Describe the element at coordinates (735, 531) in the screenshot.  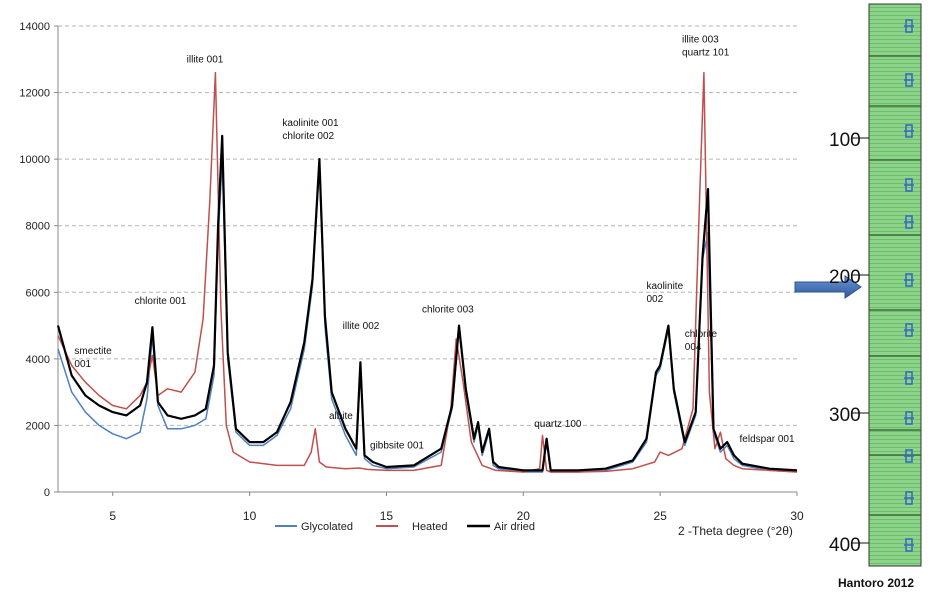
I see `x-axis-label: 2 -Theta degree (°2θ)` at that location.